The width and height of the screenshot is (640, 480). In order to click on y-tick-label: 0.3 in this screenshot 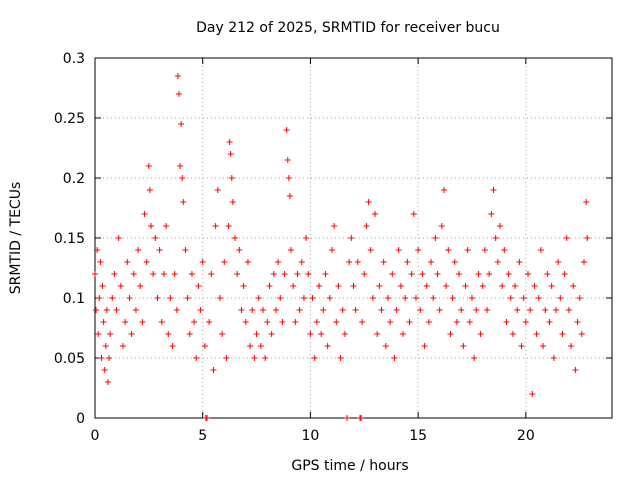, I will do `click(74, 59)`.